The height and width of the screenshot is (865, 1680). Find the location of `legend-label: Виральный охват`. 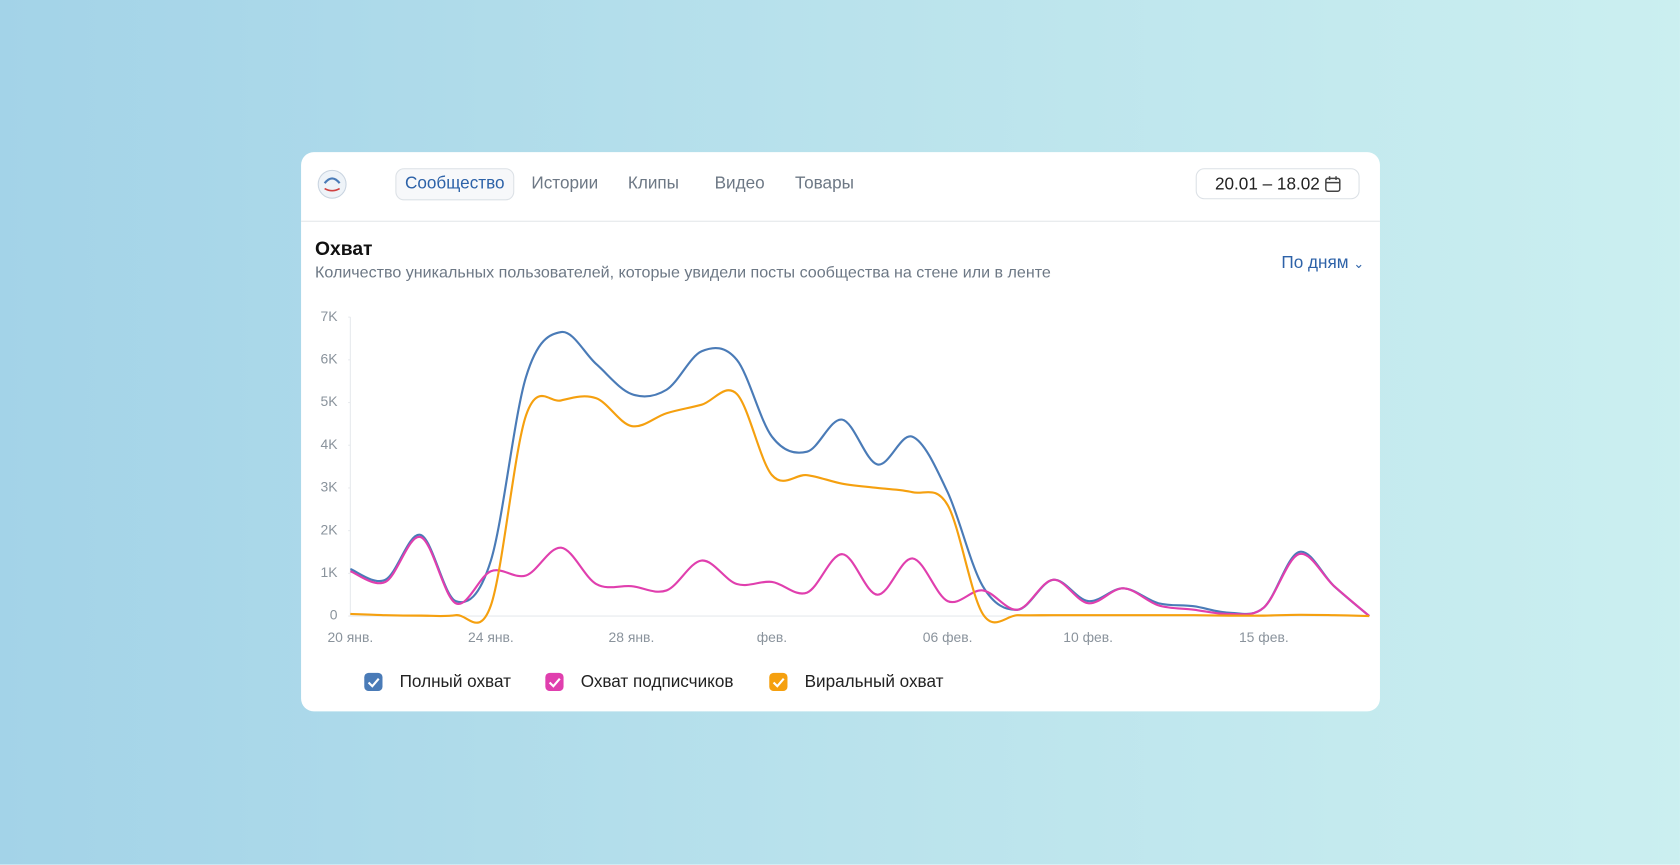

legend-label: Виральный охват is located at coordinates (874, 681).